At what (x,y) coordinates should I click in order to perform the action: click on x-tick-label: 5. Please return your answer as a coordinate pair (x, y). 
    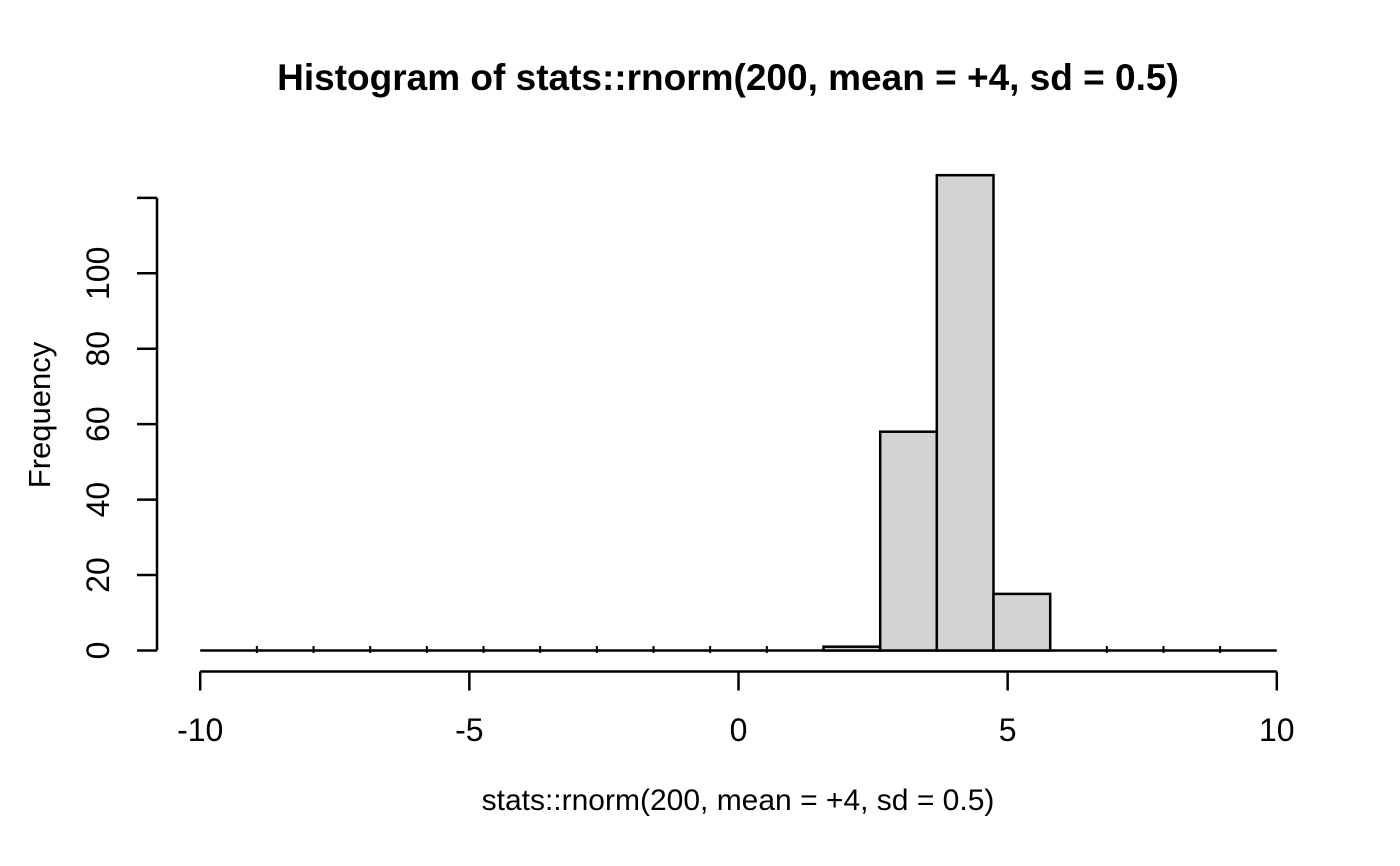
    Looking at the image, I should click on (1008, 730).